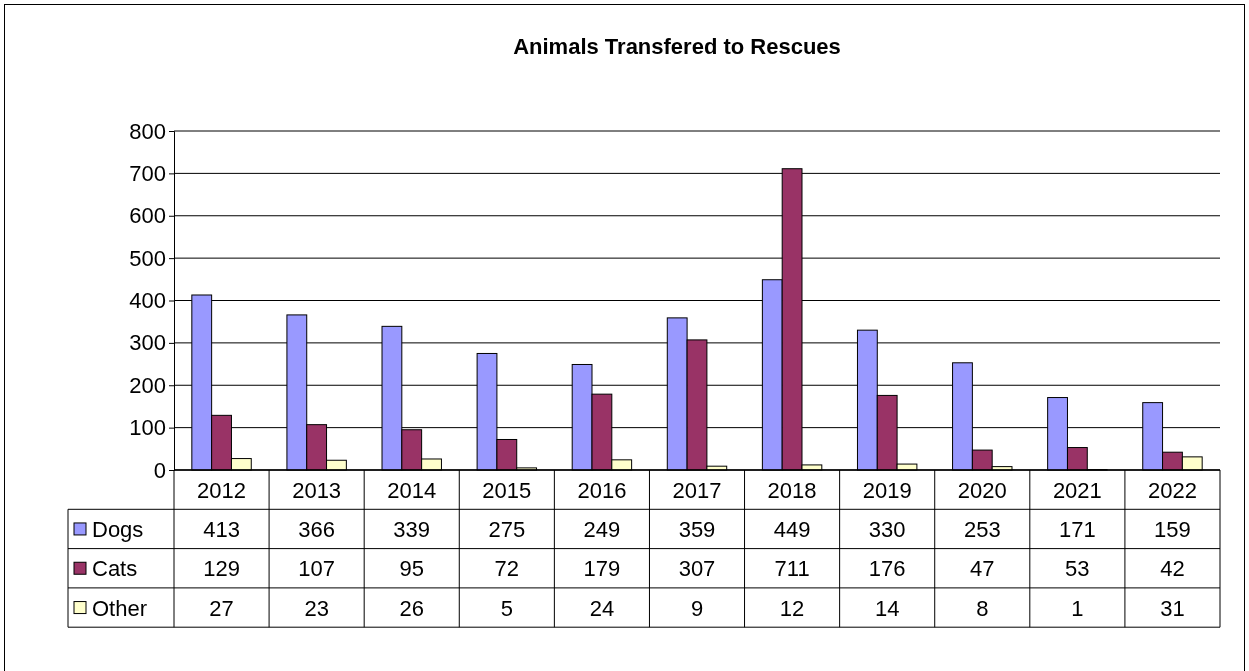 Image resolution: width=1249 pixels, height=671 pixels. What do you see at coordinates (697, 569) in the screenshot?
I see `data-label: 307` at bounding box center [697, 569].